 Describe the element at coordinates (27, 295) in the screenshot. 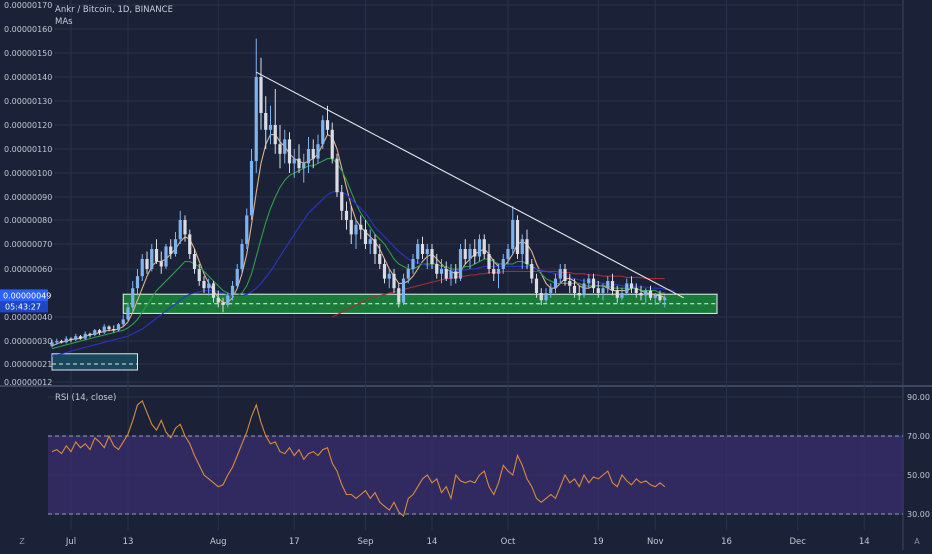

I see `last-price-value: 0.00000049` at that location.